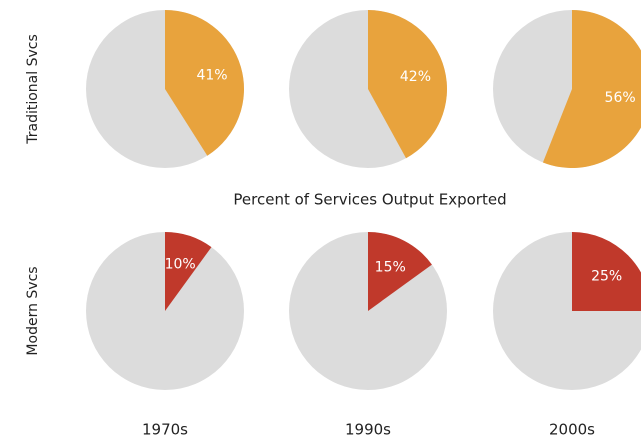 The width and height of the screenshot is (641, 441). Describe the element at coordinates (180, 264) in the screenshot. I see `data-label: 10%` at that location.